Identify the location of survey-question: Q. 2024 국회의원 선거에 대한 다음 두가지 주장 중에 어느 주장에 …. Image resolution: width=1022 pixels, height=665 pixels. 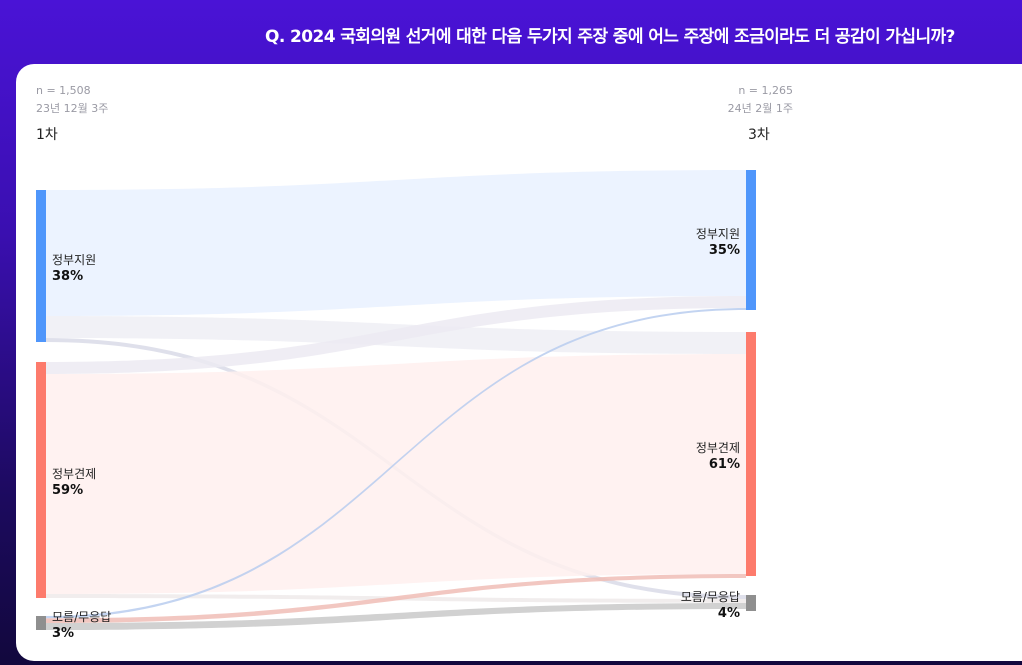
(610, 37).